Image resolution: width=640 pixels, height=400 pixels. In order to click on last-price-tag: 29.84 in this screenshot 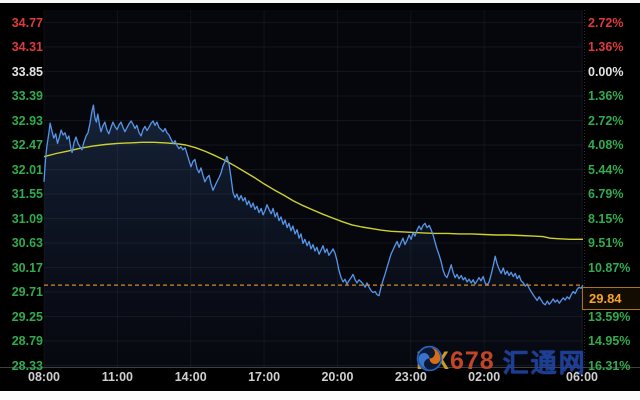, I will do `click(611, 298)`.